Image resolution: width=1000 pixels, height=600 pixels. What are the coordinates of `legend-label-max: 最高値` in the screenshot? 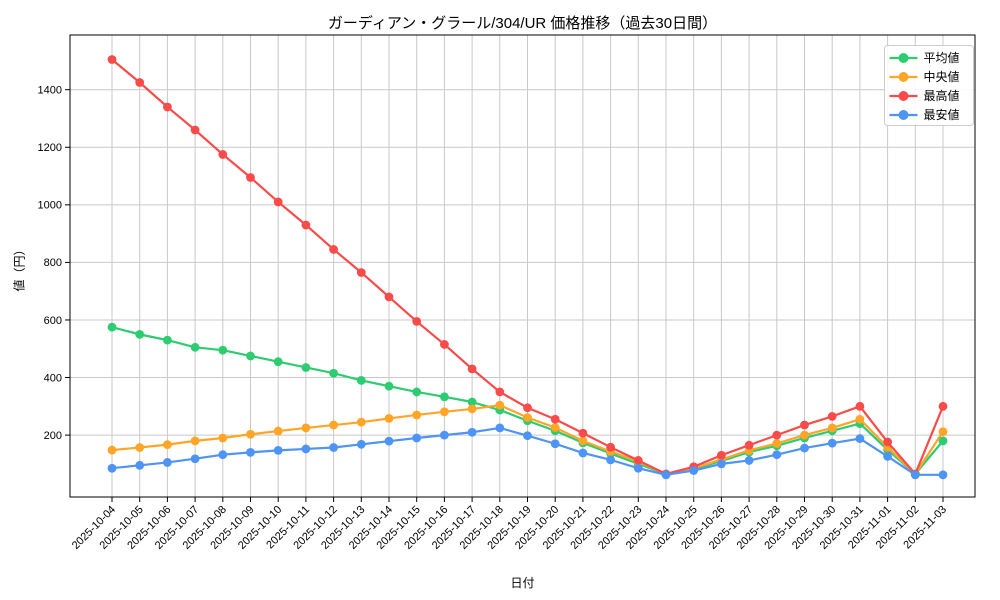 It's located at (942, 95).